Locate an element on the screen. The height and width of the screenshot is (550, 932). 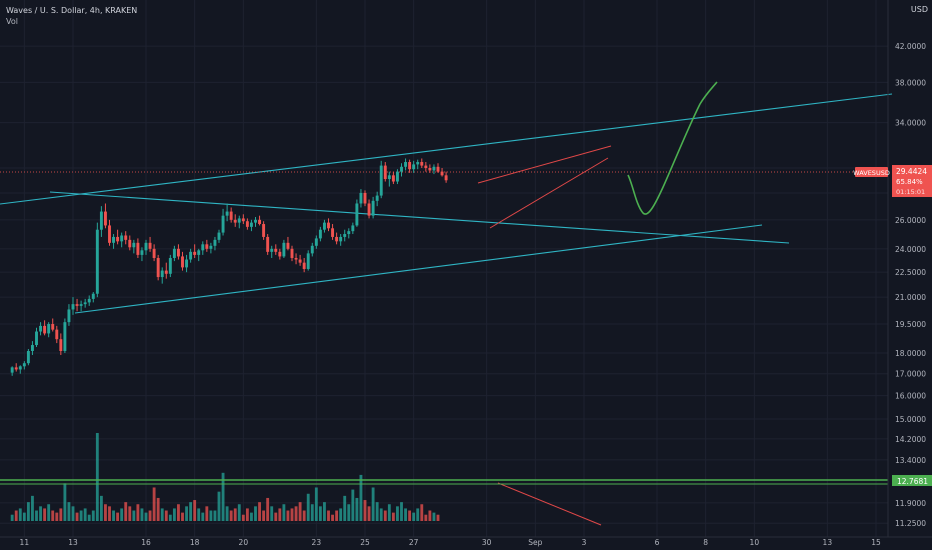
currency-label: USD is located at coordinates (919, 9).